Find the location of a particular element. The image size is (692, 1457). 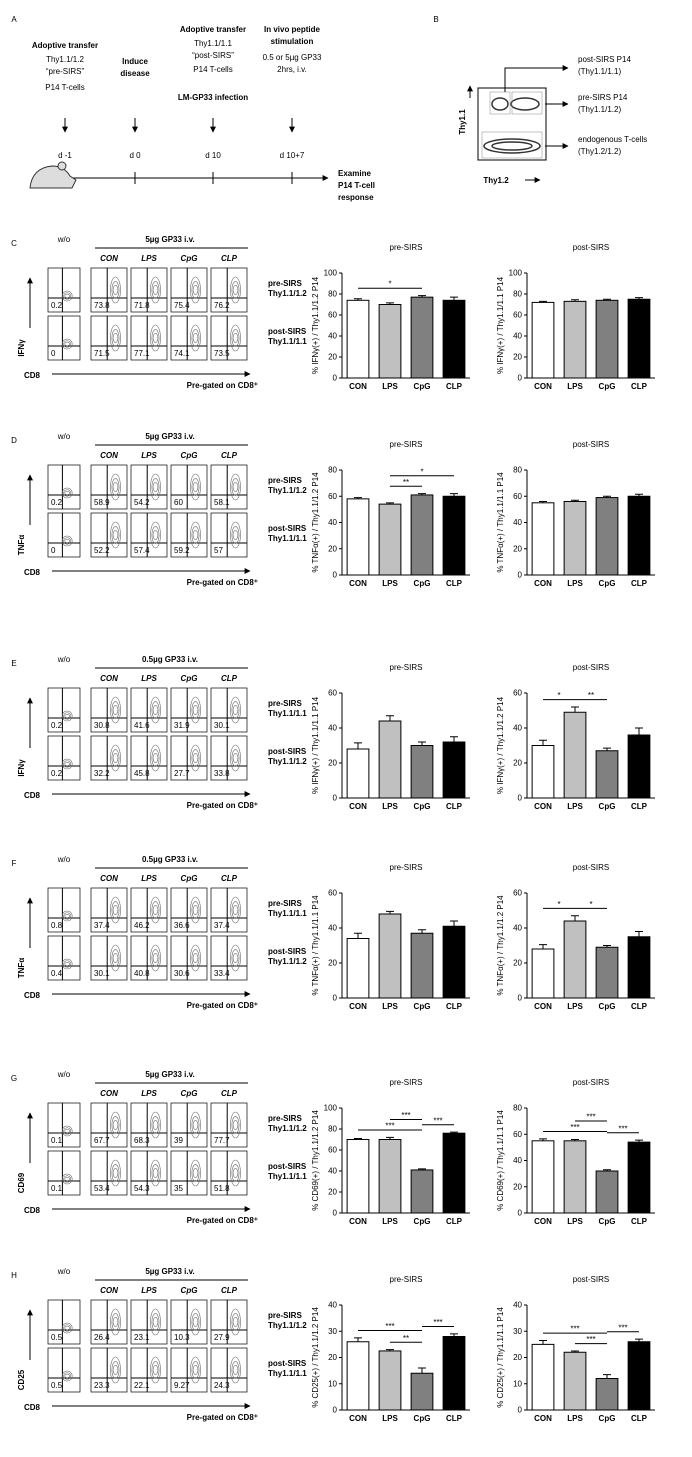

condition: LPS is located at coordinates (149, 1093).